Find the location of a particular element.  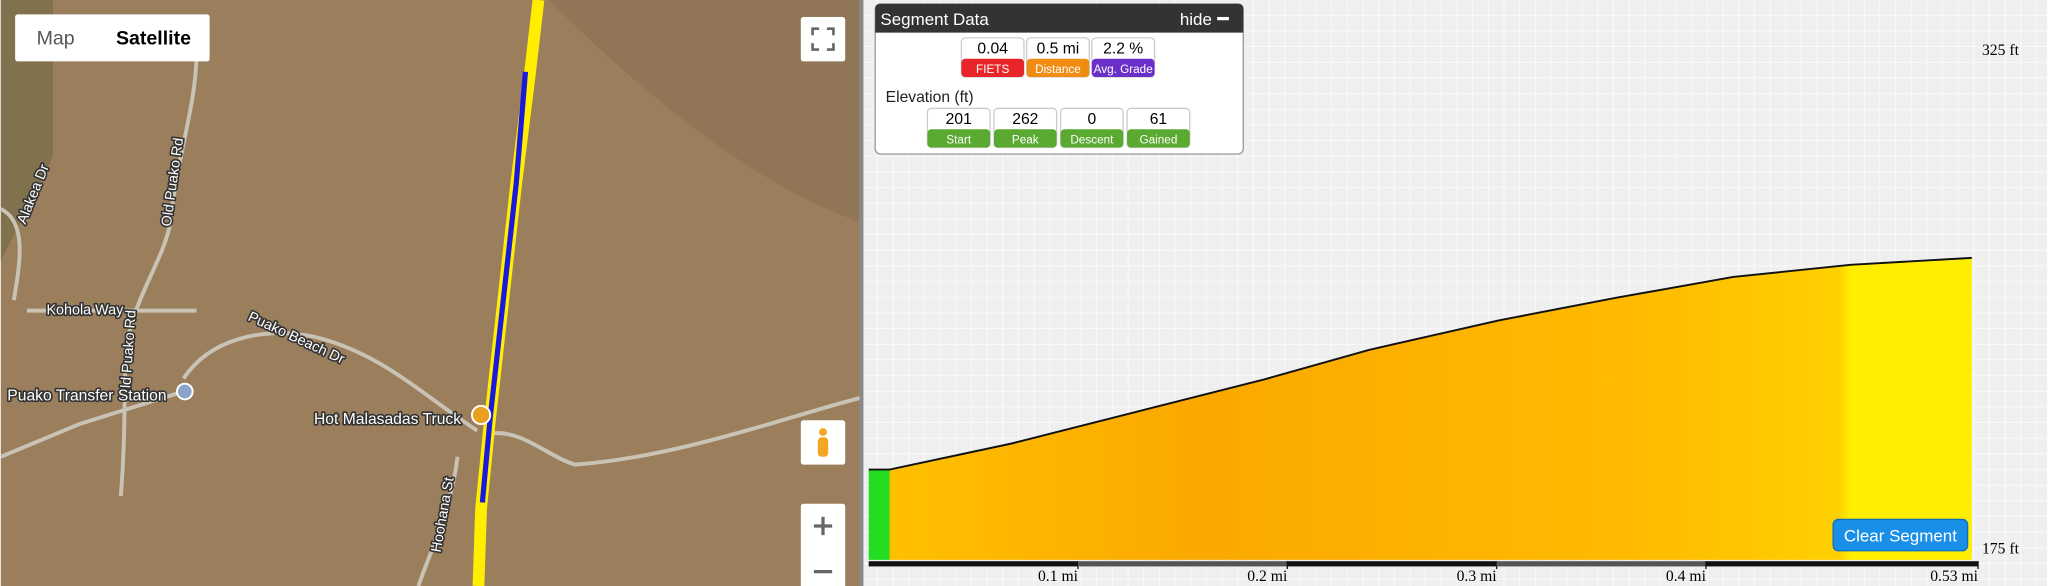

stat-label: FIETS is located at coordinates (992, 69).